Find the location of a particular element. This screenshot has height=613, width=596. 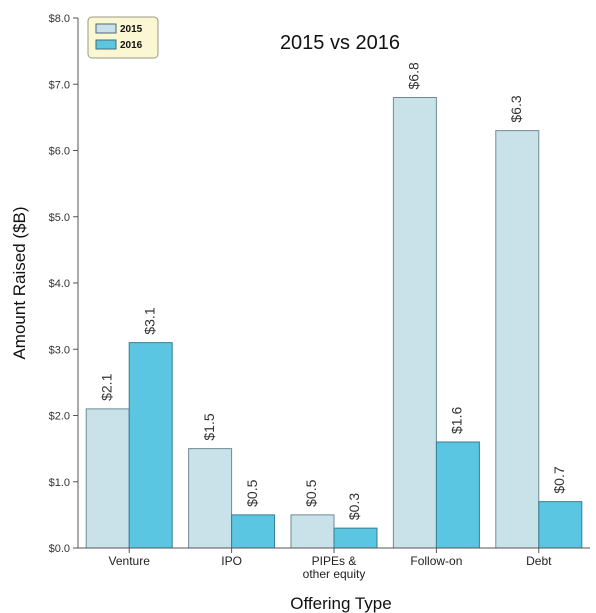

x-tick-label: other equity is located at coordinates (334, 574).